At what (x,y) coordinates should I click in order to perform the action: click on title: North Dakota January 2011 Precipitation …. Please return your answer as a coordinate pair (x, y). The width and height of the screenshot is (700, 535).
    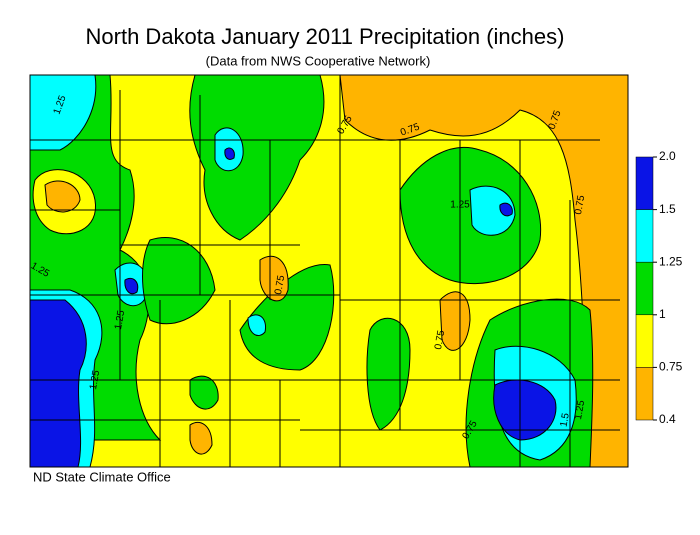
    Looking at the image, I should click on (325, 36).